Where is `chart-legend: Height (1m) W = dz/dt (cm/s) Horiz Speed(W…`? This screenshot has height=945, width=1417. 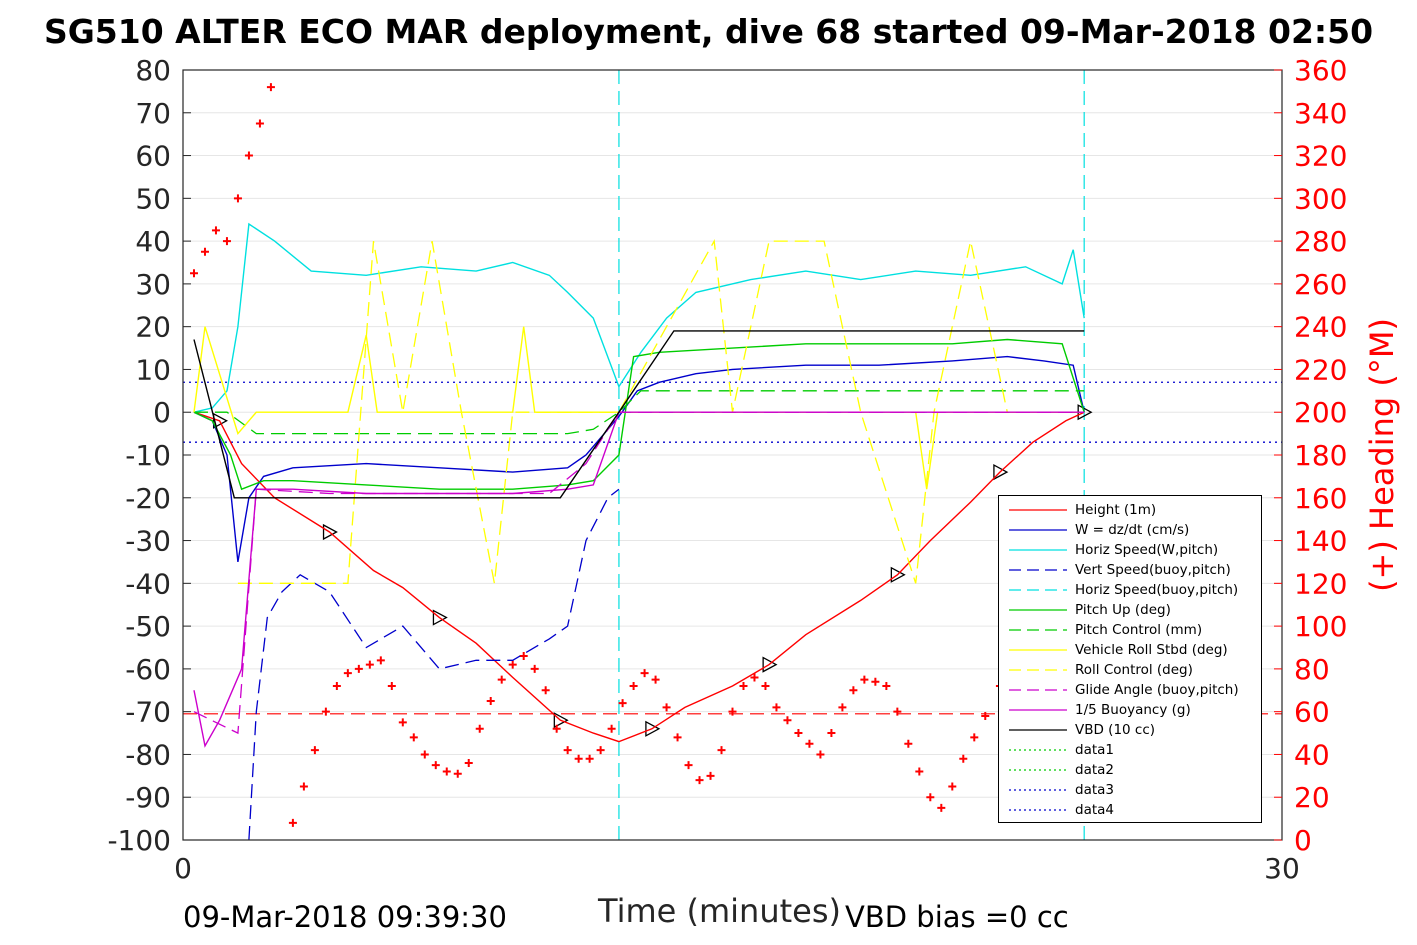 chart-legend: Height (1m) W = dz/dt (cm/s) Horiz Speed(W… is located at coordinates (1130, 659).